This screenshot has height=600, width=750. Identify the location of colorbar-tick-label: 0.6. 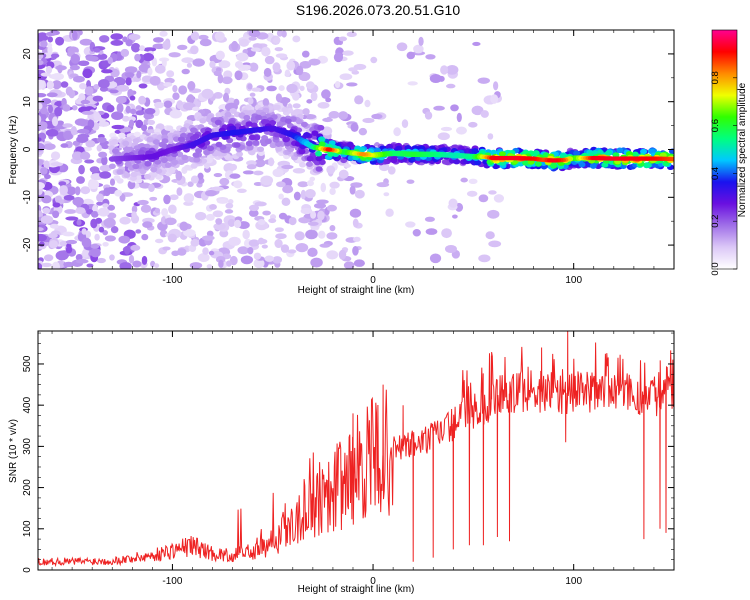
(715, 125).